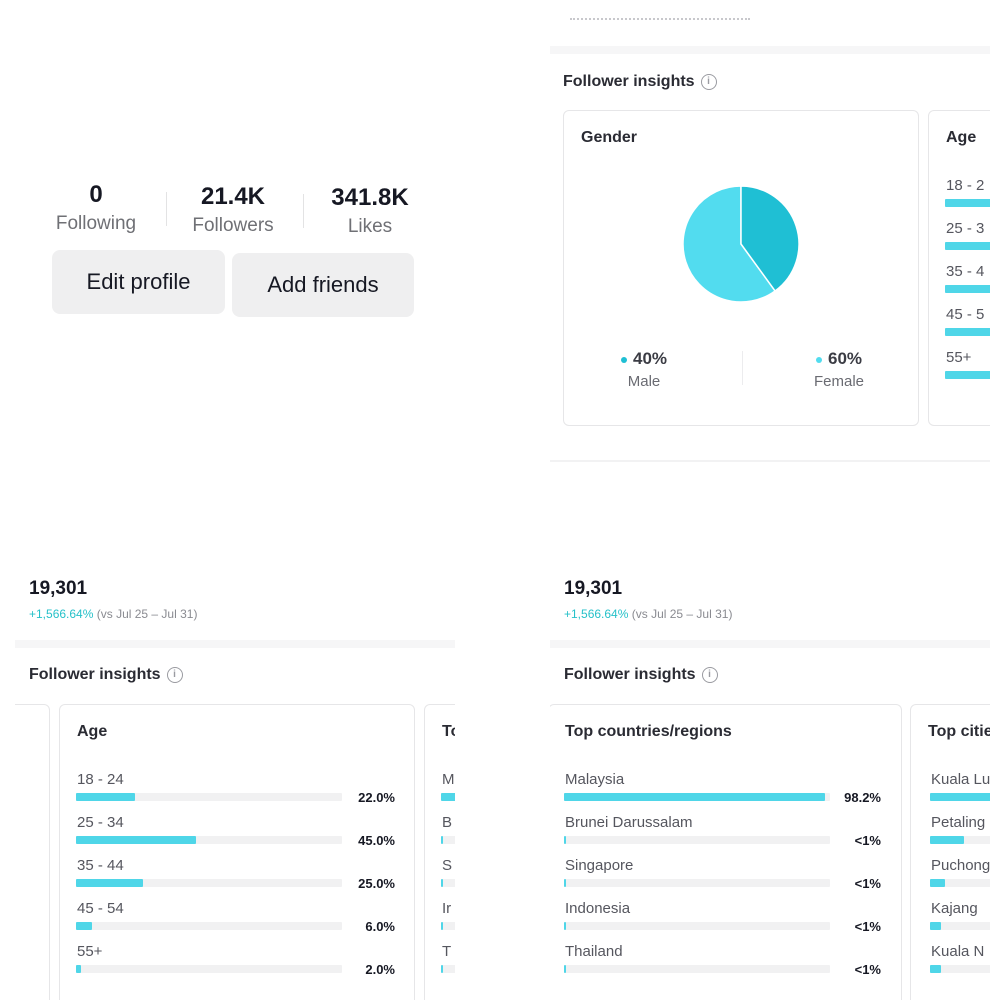 The height and width of the screenshot is (1003, 1003). Describe the element at coordinates (447, 951) in the screenshot. I see `country-partial-row-label: T` at that location.